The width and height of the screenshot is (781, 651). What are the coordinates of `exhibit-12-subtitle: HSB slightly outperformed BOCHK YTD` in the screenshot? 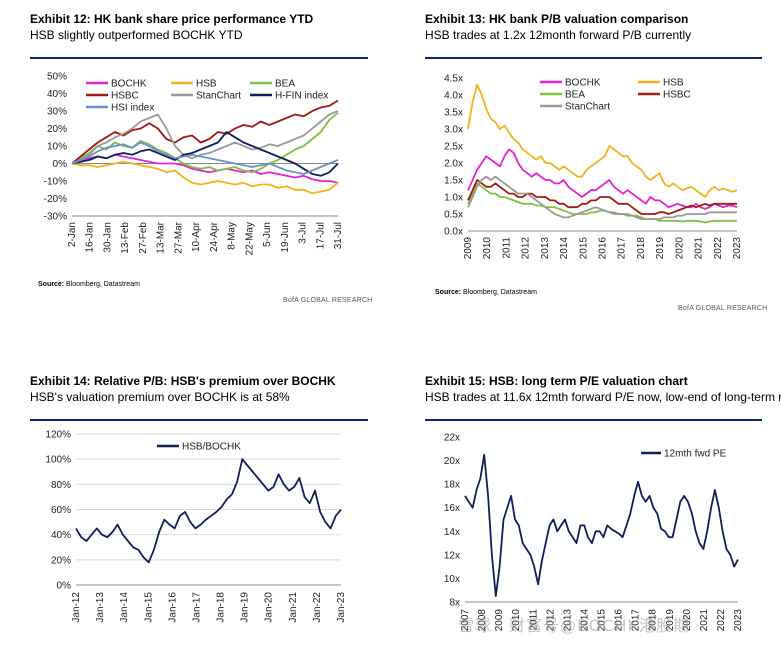 It's located at (136, 35).